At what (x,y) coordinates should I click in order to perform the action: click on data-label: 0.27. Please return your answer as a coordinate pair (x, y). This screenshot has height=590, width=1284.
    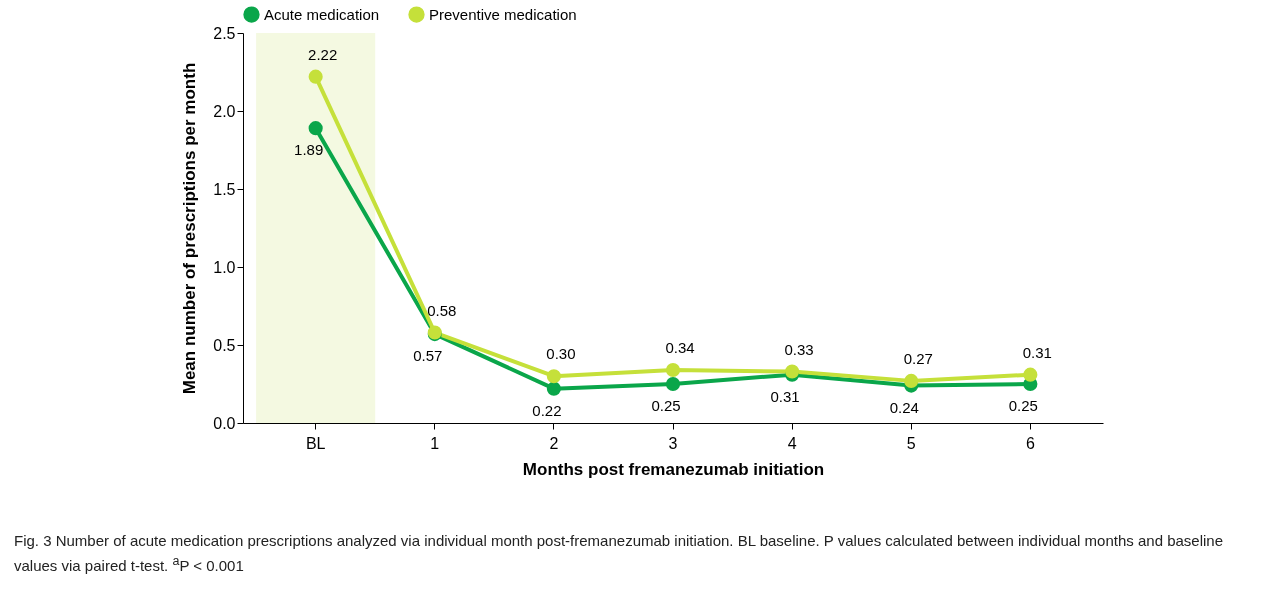
    Looking at the image, I should click on (918, 358).